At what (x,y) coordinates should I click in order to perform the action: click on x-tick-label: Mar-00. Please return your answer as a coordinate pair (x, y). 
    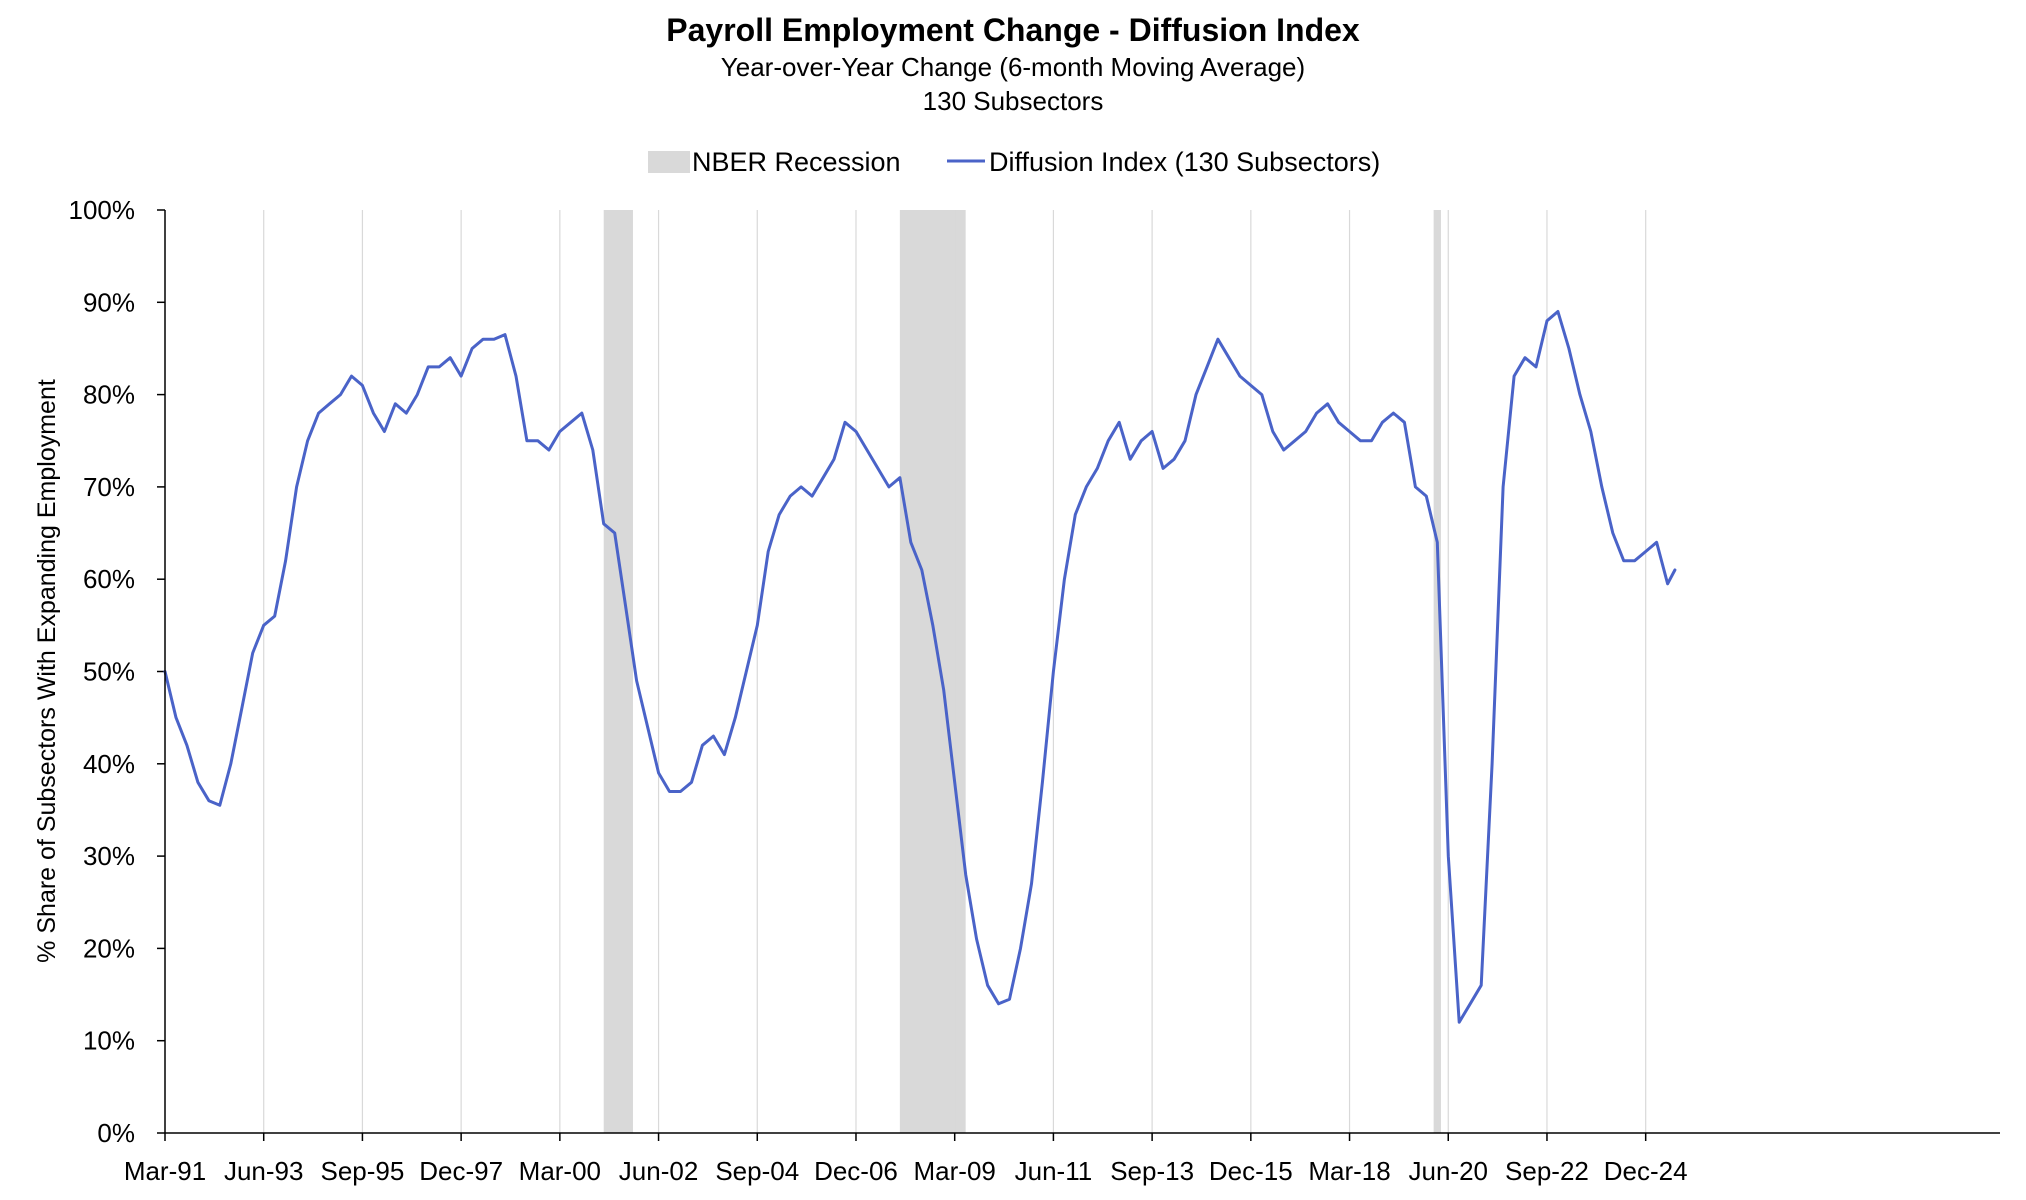
    Looking at the image, I should click on (560, 1171).